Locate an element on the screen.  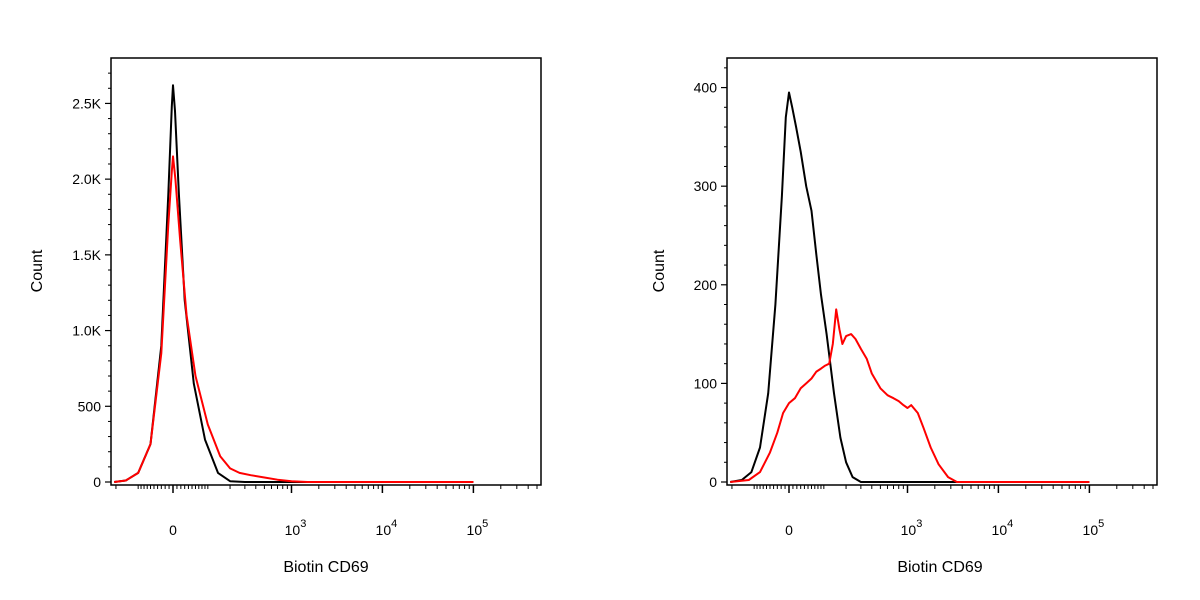
y-axis: 0 100 200 300 400 is located at coordinates (710, 278).